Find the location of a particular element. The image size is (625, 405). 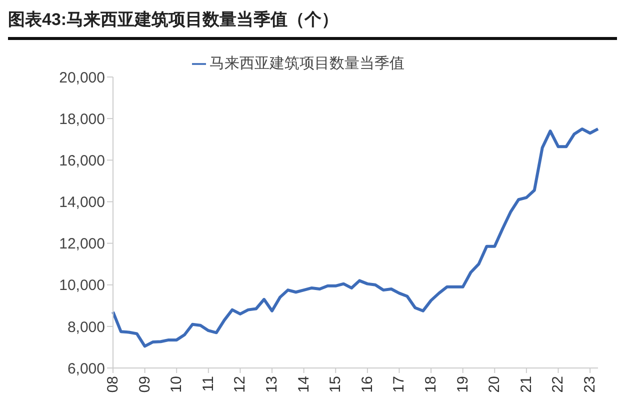

y-tick-label: 18,000 is located at coordinates (82, 119).